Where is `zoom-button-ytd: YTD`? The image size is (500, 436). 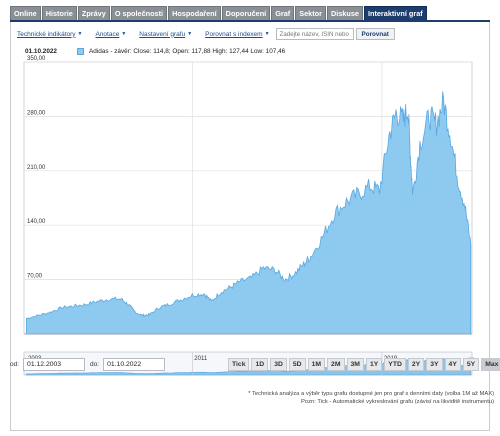 zoom-button-ytd: YTD is located at coordinates (395, 364).